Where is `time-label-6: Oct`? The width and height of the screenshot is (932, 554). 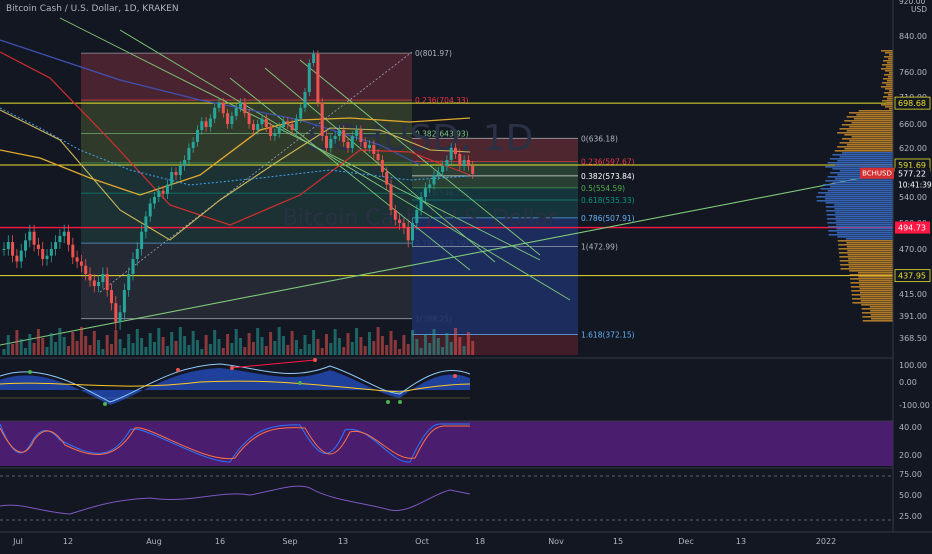 time-label-6: Oct is located at coordinates (422, 541).